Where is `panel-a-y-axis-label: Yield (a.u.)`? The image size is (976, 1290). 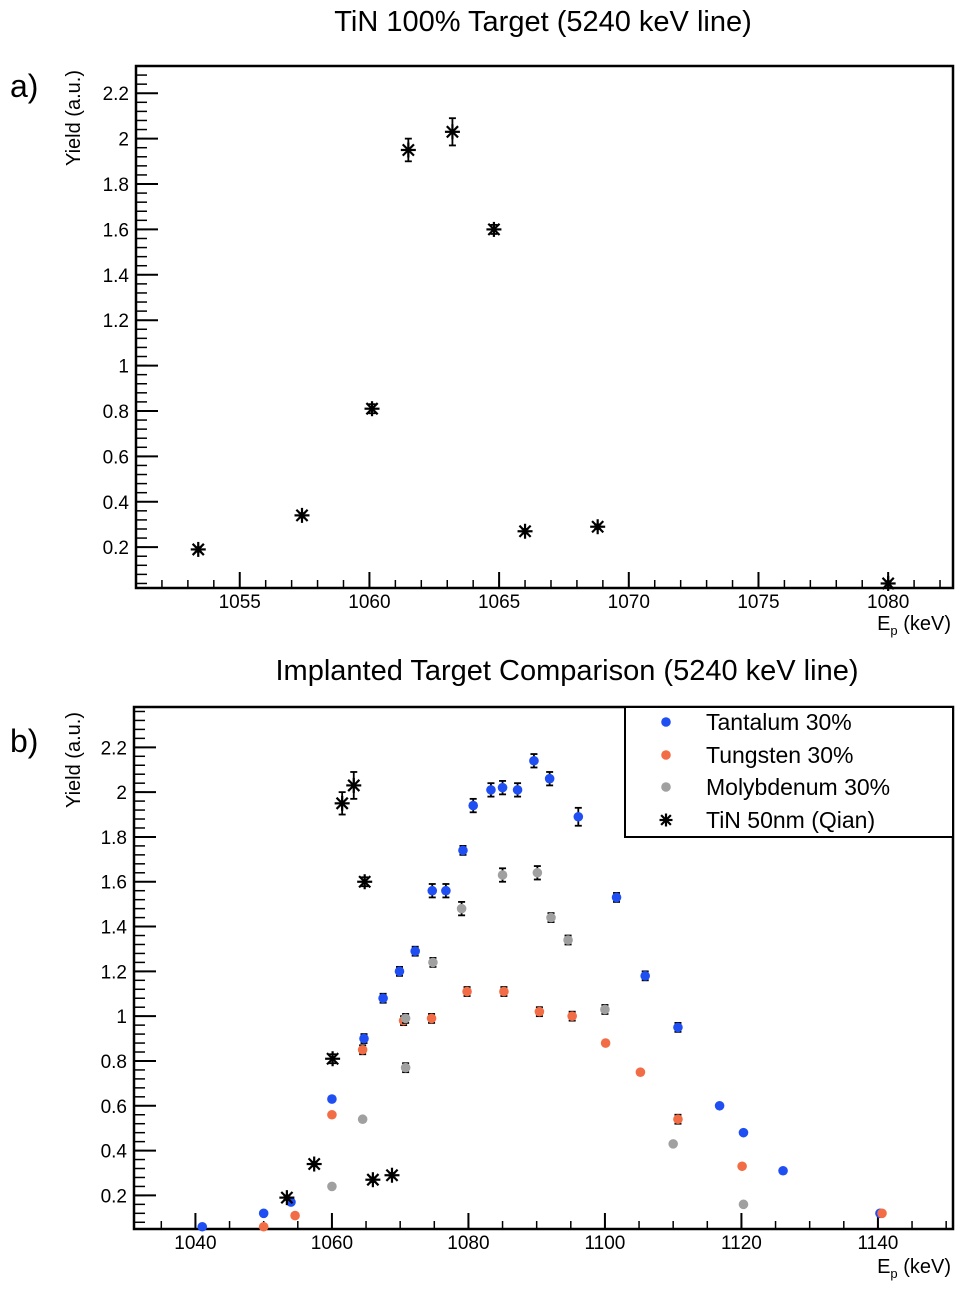 panel-a-y-axis-label: Yield (a.u.) is located at coordinates (74, 118).